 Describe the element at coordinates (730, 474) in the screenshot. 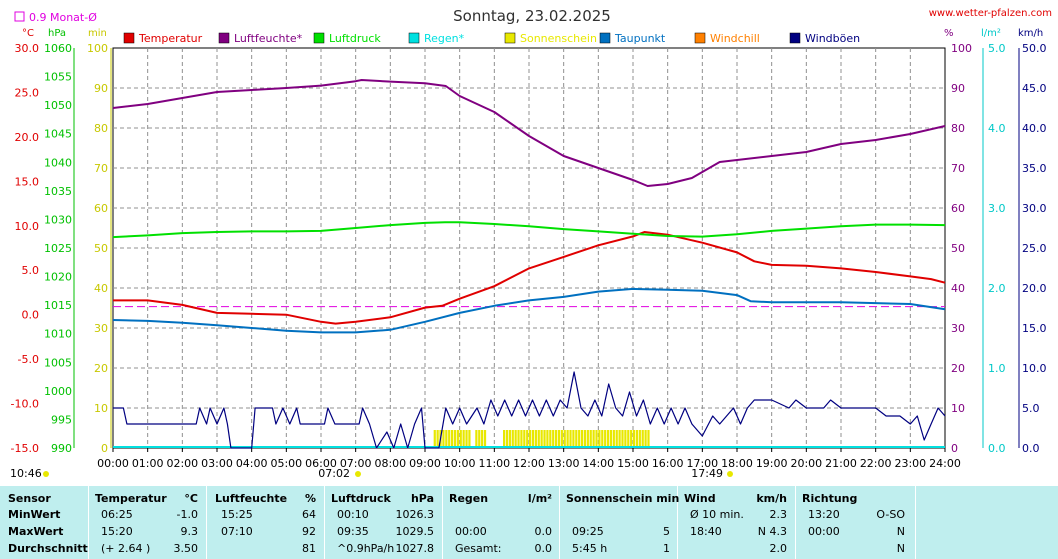

I see `sunset-icon` at that location.